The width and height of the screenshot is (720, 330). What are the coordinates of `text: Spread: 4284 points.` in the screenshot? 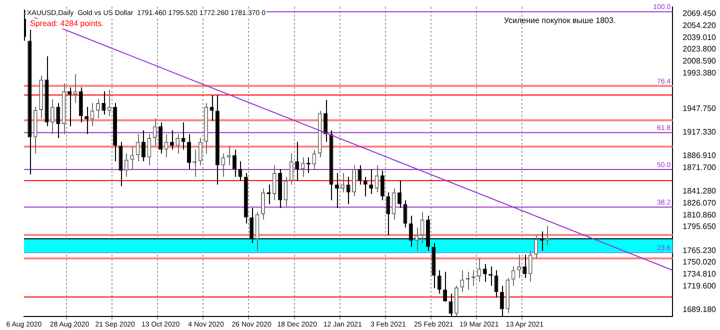 It's located at (67, 23).